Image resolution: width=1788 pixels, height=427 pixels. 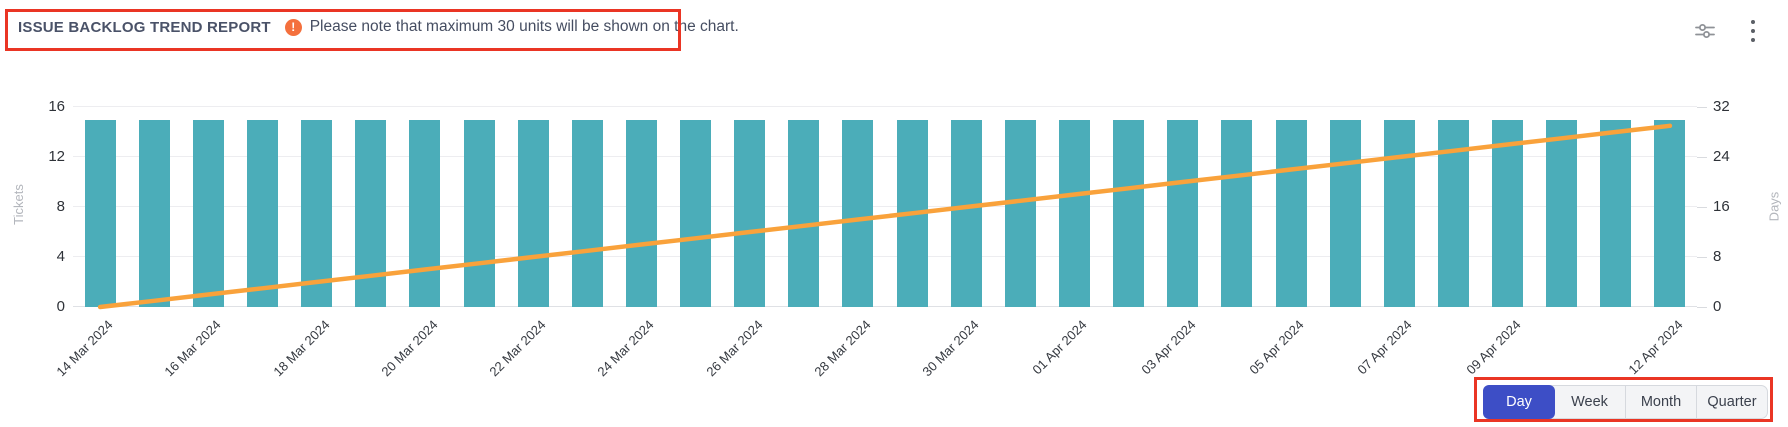 What do you see at coordinates (1168, 347) in the screenshot?
I see `x-axis-label: 03 Apr 2024` at bounding box center [1168, 347].